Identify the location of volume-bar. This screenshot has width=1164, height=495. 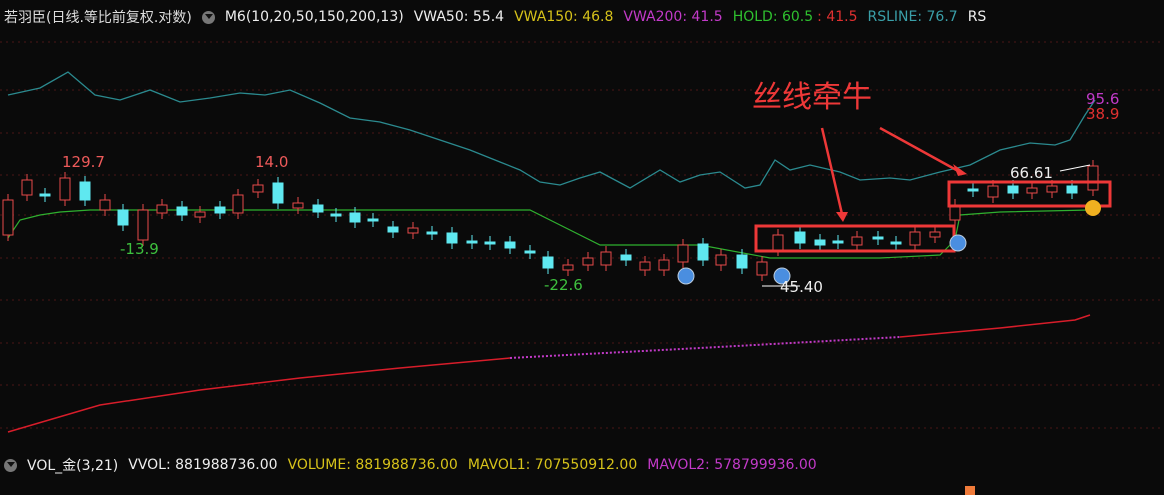
(970, 490).